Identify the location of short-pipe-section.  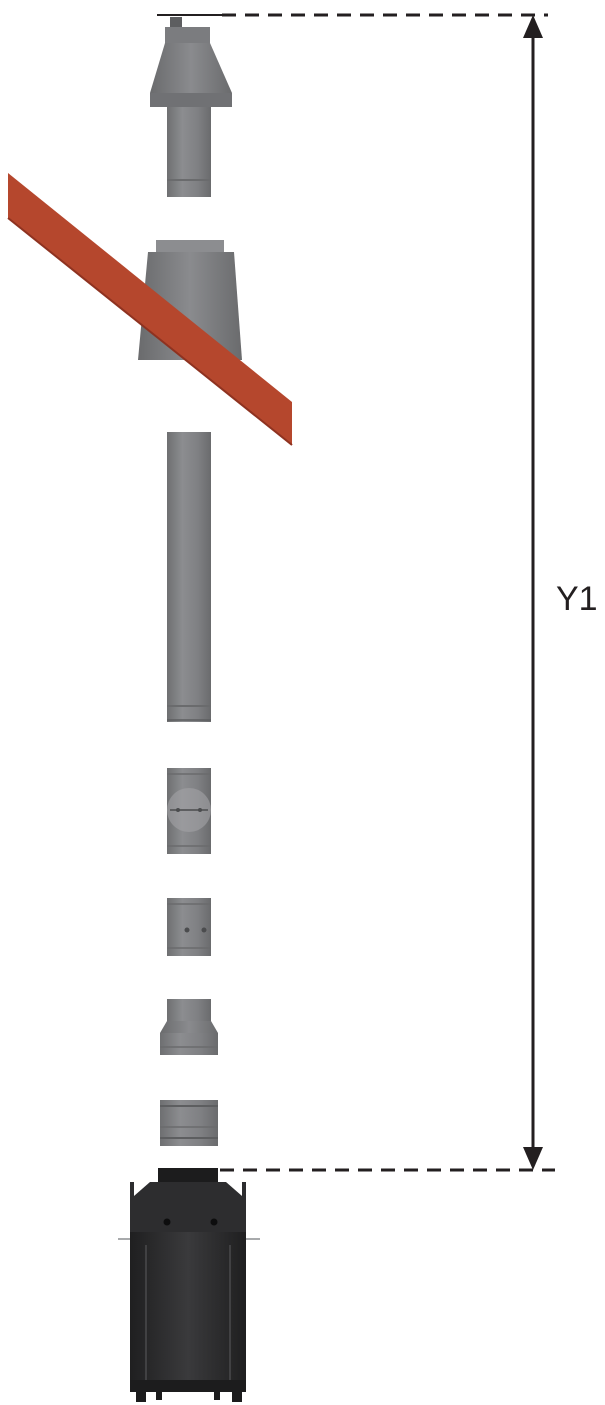
(189, 927).